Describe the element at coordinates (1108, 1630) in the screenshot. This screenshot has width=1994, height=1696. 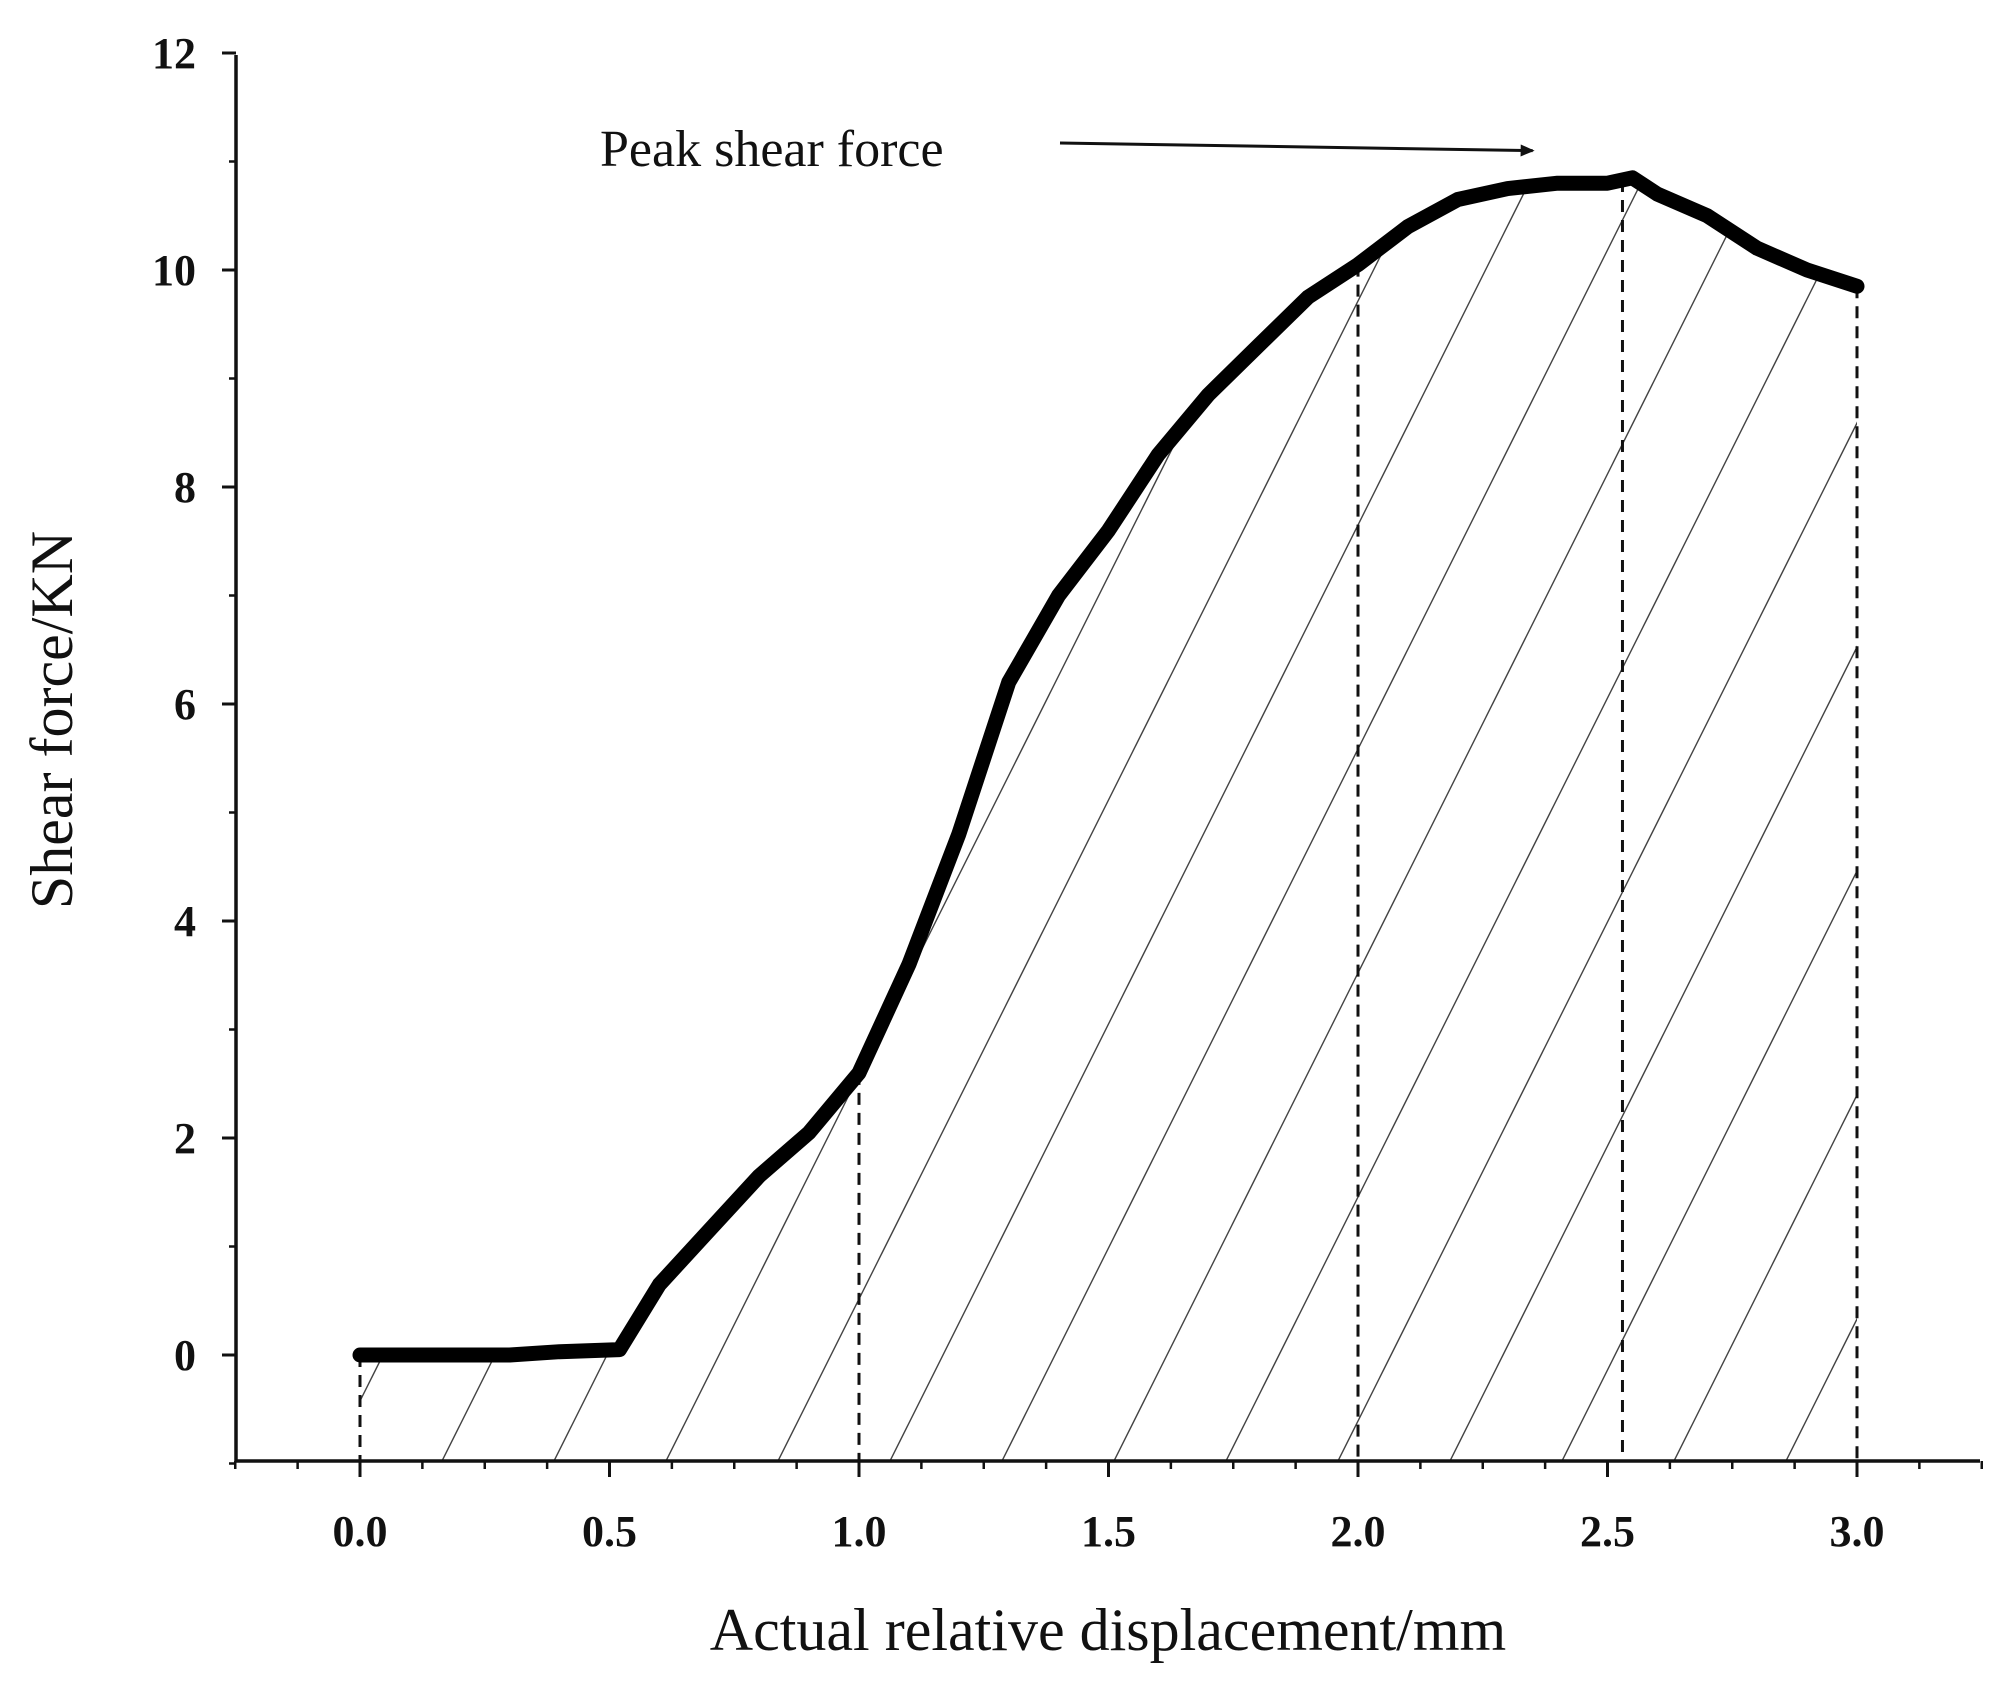
I see `x-axis-title: Actual relative displacement/mm` at that location.